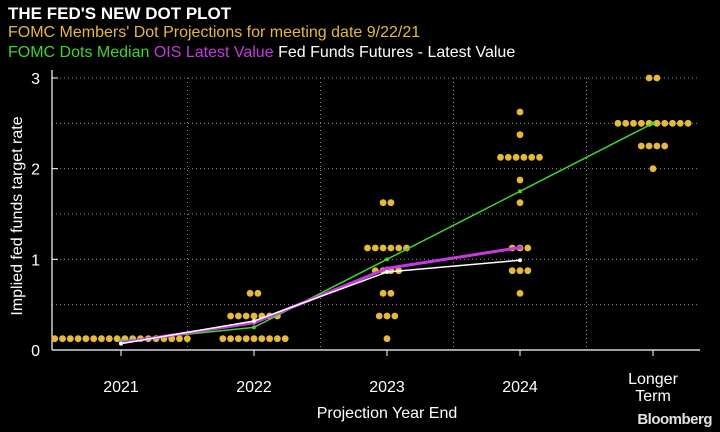 The height and width of the screenshot is (432, 720). What do you see at coordinates (121, 387) in the screenshot?
I see `x-tick-label: 2021` at bounding box center [121, 387].